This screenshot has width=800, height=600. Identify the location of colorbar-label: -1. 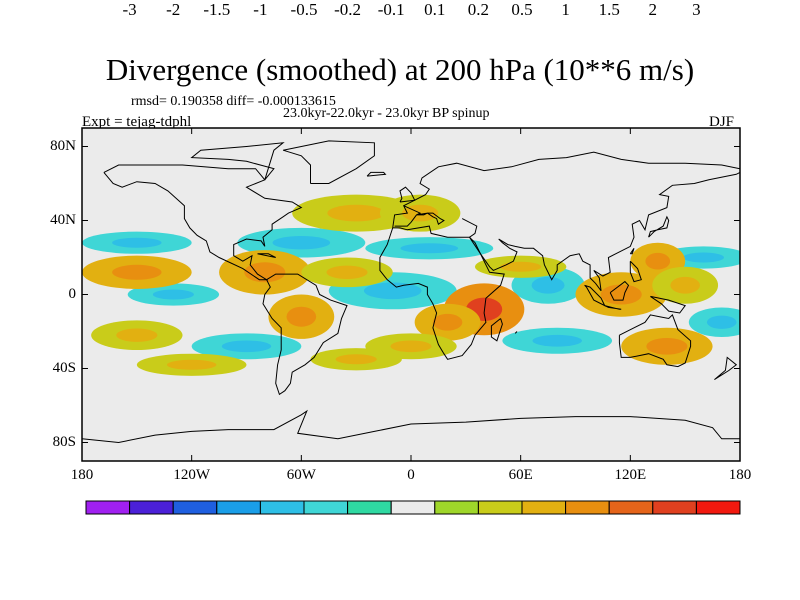
(260, 9).